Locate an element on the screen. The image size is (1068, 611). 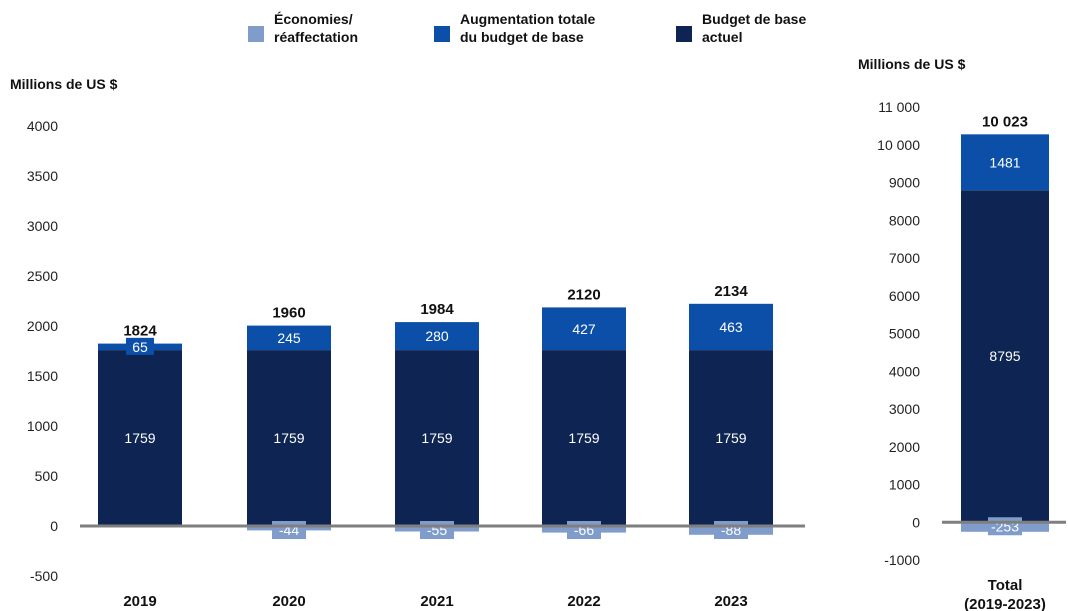
y-tick-label-right: 9000 is located at coordinates (904, 183).